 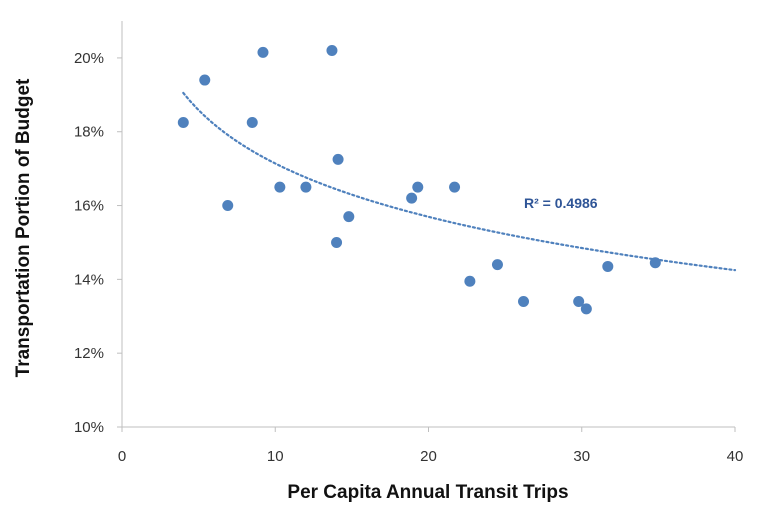 What do you see at coordinates (122, 456) in the screenshot?
I see `x-tick-label: 0` at bounding box center [122, 456].